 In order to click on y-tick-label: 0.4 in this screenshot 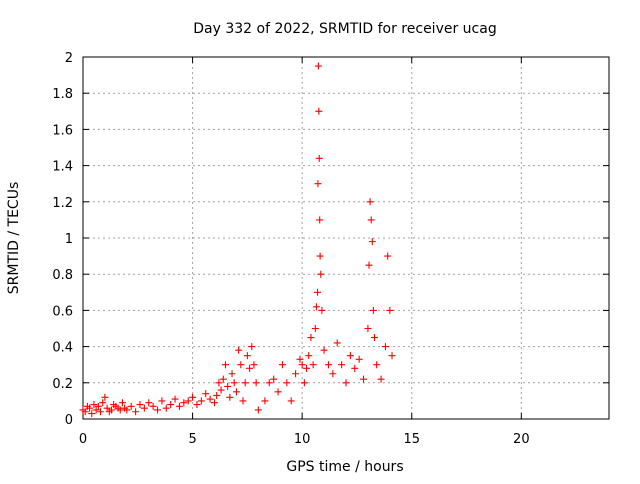, I will do `click(62, 348)`.